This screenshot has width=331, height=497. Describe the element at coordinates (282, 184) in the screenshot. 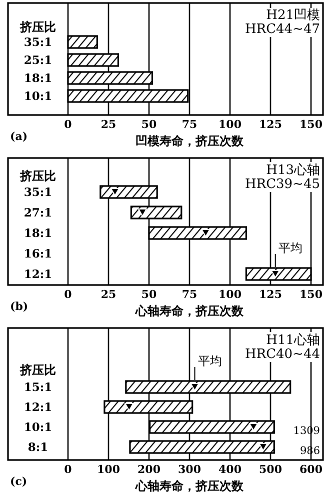

I see `annotation: HRC39~45` at that location.